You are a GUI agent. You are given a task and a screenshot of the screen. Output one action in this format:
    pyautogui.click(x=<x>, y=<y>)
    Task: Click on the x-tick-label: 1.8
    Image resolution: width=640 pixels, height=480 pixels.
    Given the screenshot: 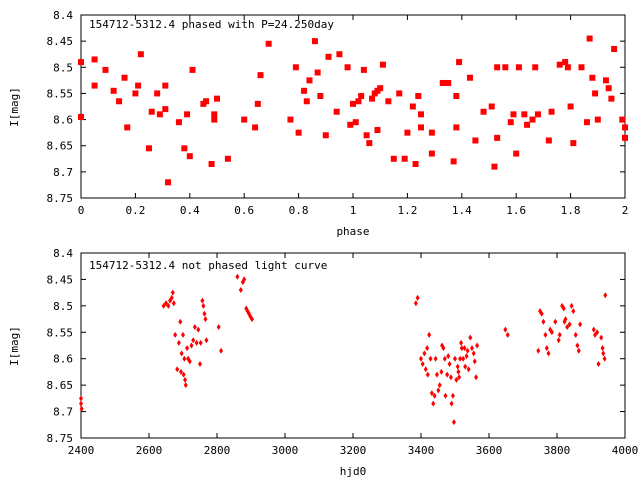 What is the action you would take?
    pyautogui.click(x=571, y=210)
    